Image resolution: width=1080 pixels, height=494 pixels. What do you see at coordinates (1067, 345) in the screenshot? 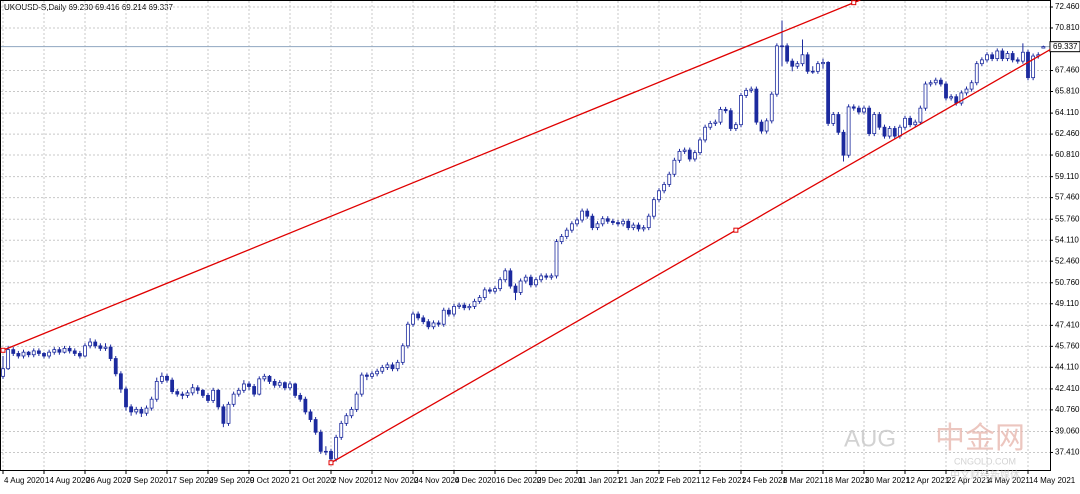
I see `y-tick-label: 45.760` at bounding box center [1067, 345].